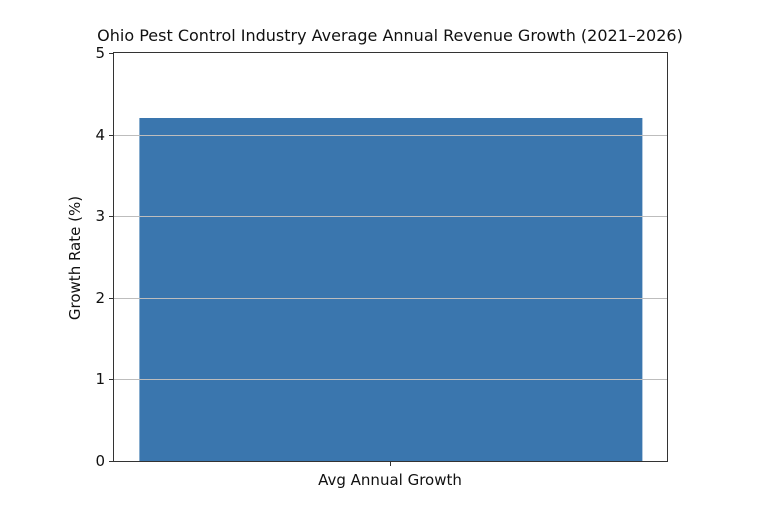 The width and height of the screenshot is (772, 518). I want to click on y-tick-label-0: 0, so click(100, 461).